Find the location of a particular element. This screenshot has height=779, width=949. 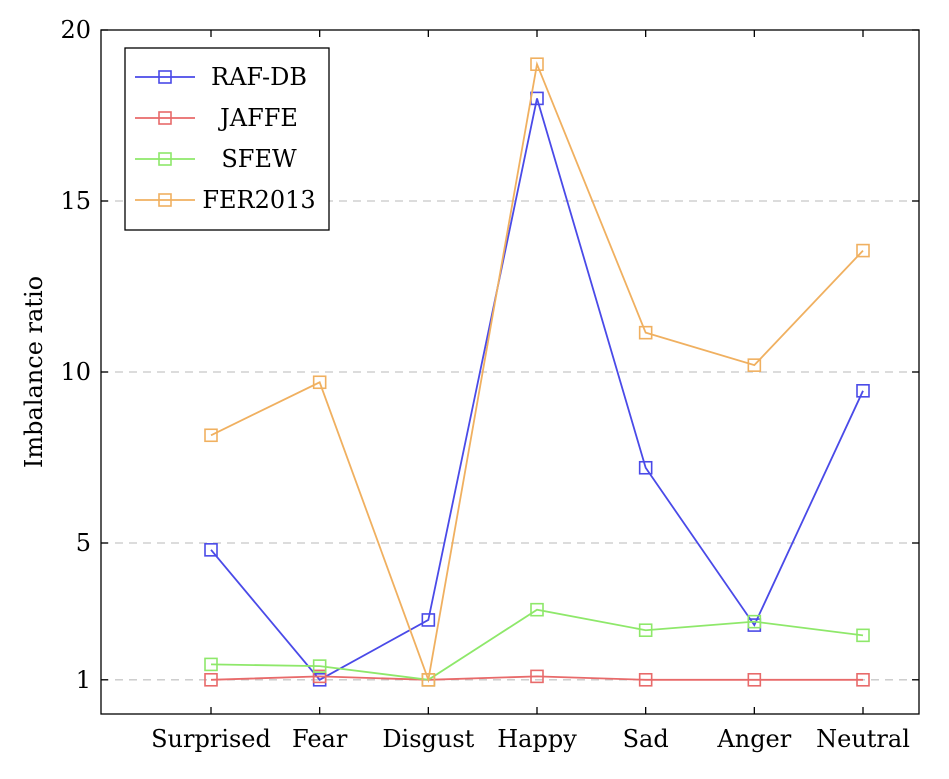

y-tick-label: 20 is located at coordinates (75, 30).